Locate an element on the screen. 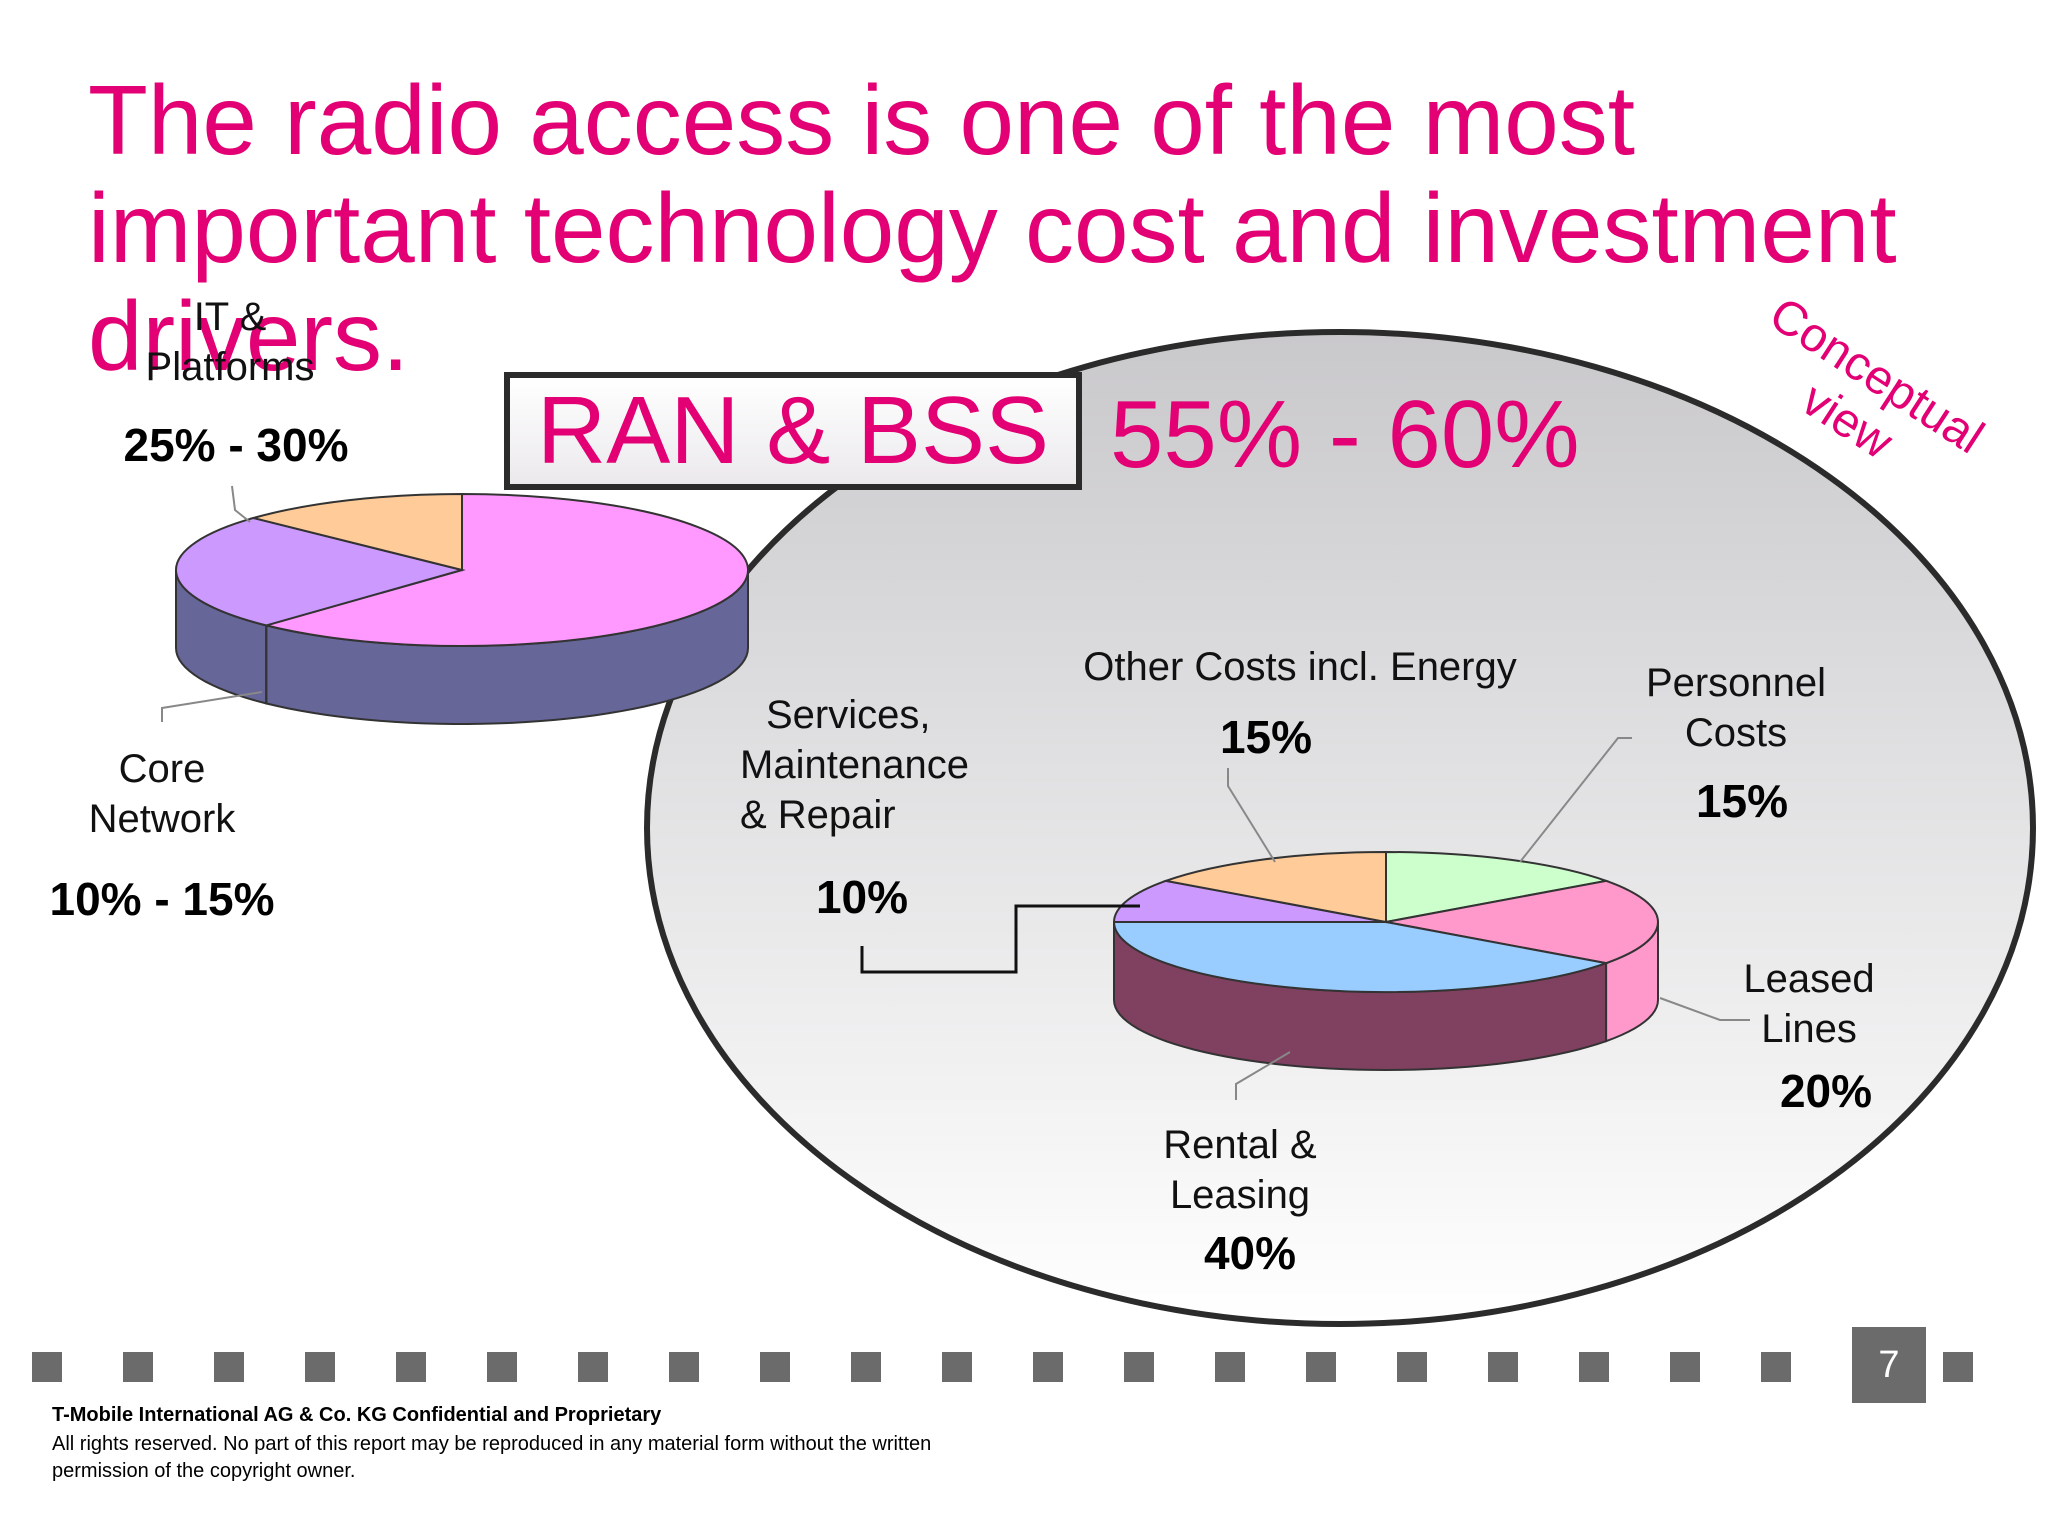 Image resolution: width=2048 pixels, height=1536 pixels. it-line-2: Platforms is located at coordinates (230, 367).